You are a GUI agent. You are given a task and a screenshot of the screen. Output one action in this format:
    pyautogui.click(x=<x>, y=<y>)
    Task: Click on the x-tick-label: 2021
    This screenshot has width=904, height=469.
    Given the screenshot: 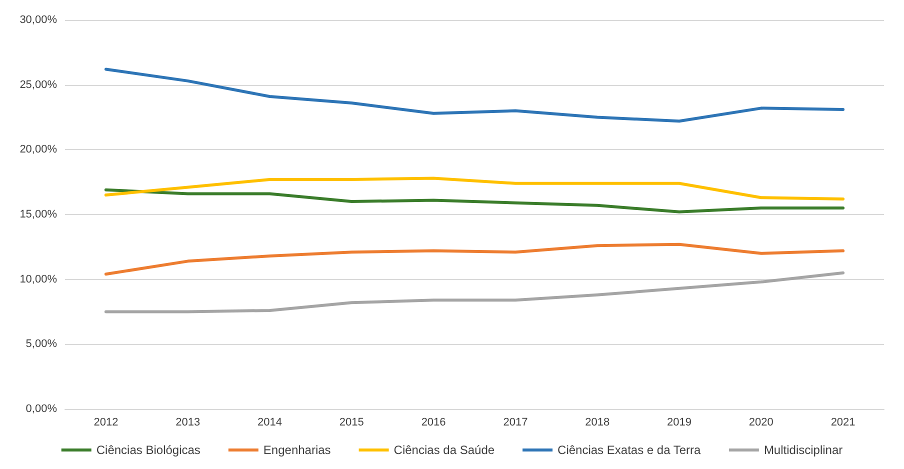 What is the action you would take?
    pyautogui.click(x=843, y=422)
    